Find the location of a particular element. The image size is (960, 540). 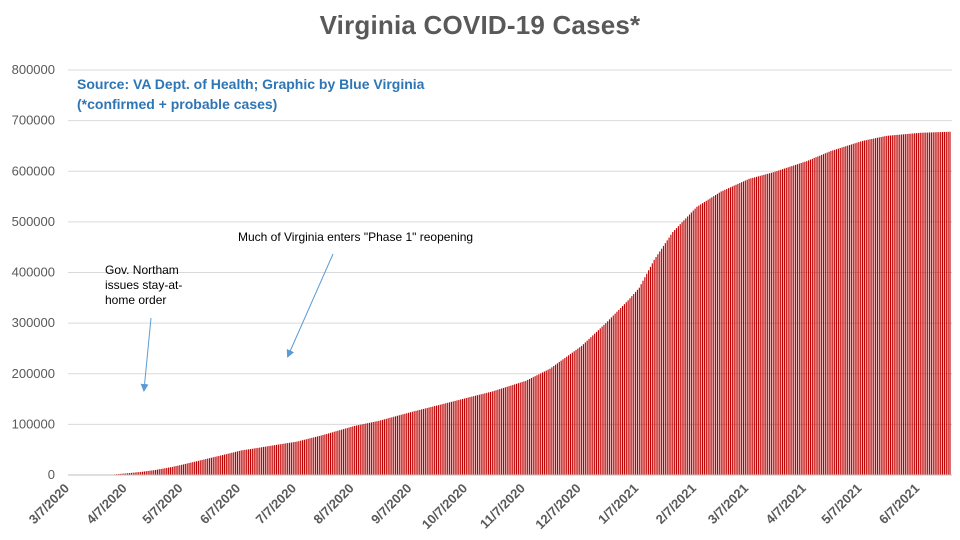

y-tick-label: 600000 is located at coordinates (33, 170).